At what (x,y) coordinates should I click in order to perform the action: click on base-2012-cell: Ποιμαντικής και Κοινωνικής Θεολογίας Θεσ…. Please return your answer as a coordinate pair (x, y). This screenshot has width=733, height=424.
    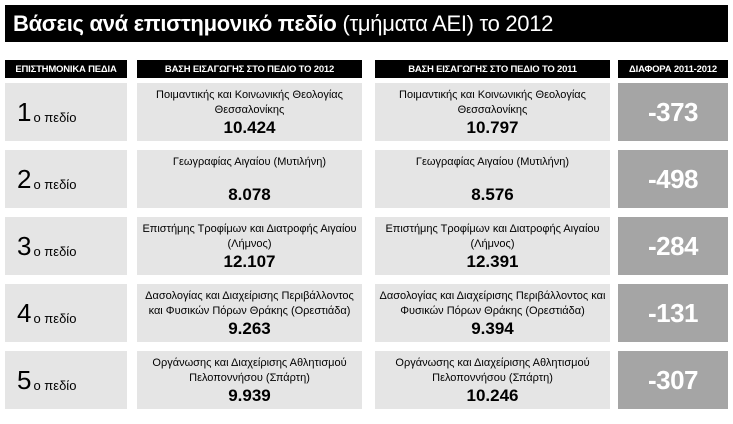
    Looking at the image, I should click on (249, 112).